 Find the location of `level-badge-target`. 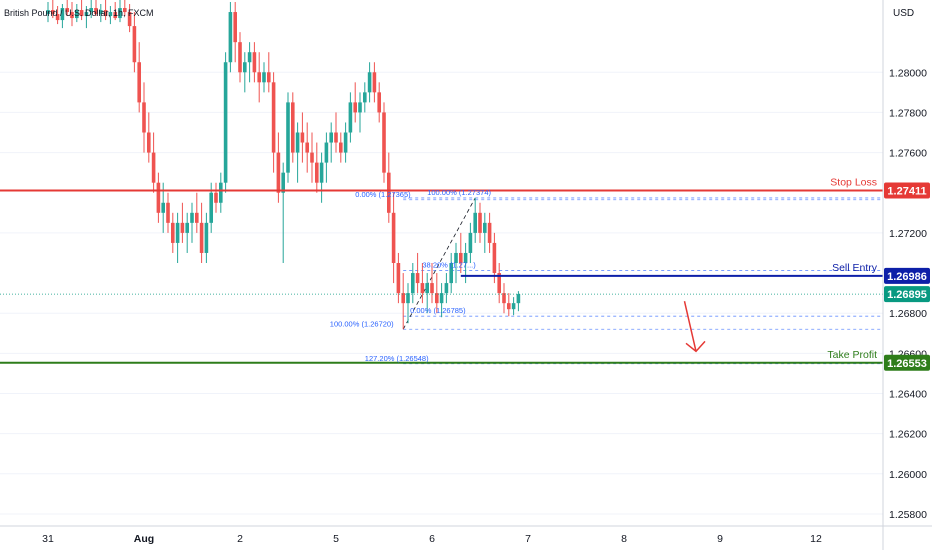

level-badge-target is located at coordinates (907, 362).